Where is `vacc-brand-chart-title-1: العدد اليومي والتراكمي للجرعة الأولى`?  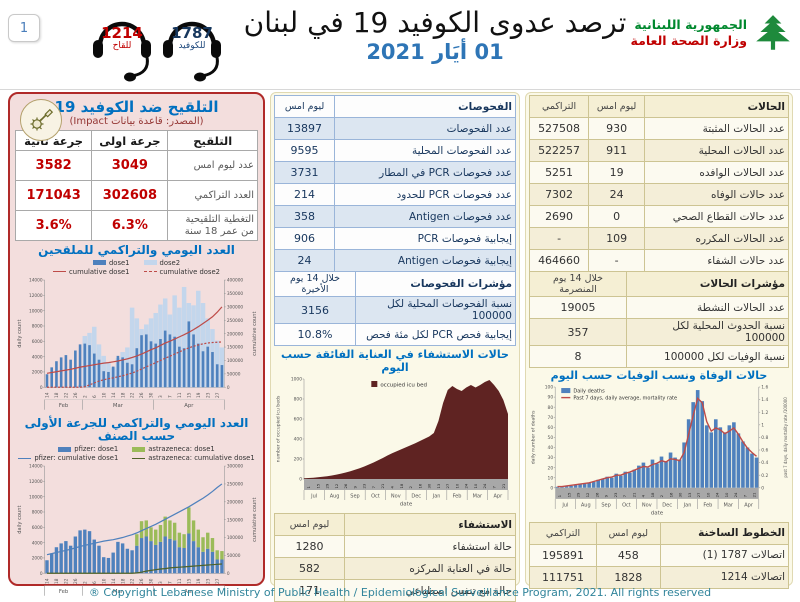 vacc-brand-chart-title-1: العدد اليومي والتراكمي للجرعة الأولى is located at coordinates (136, 422).